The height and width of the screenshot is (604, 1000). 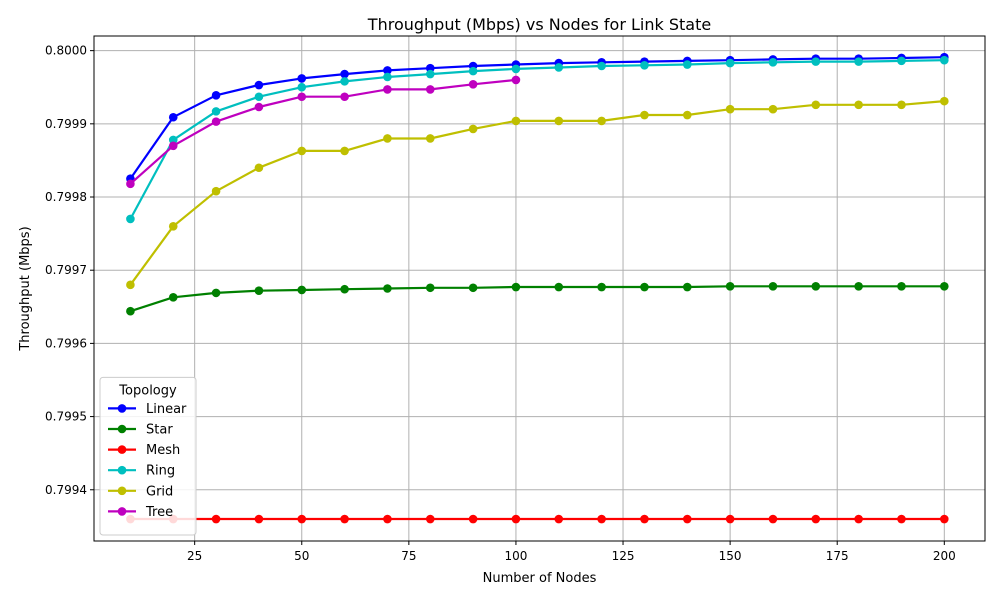 I want to click on legend-title: Topology, so click(x=147, y=390).